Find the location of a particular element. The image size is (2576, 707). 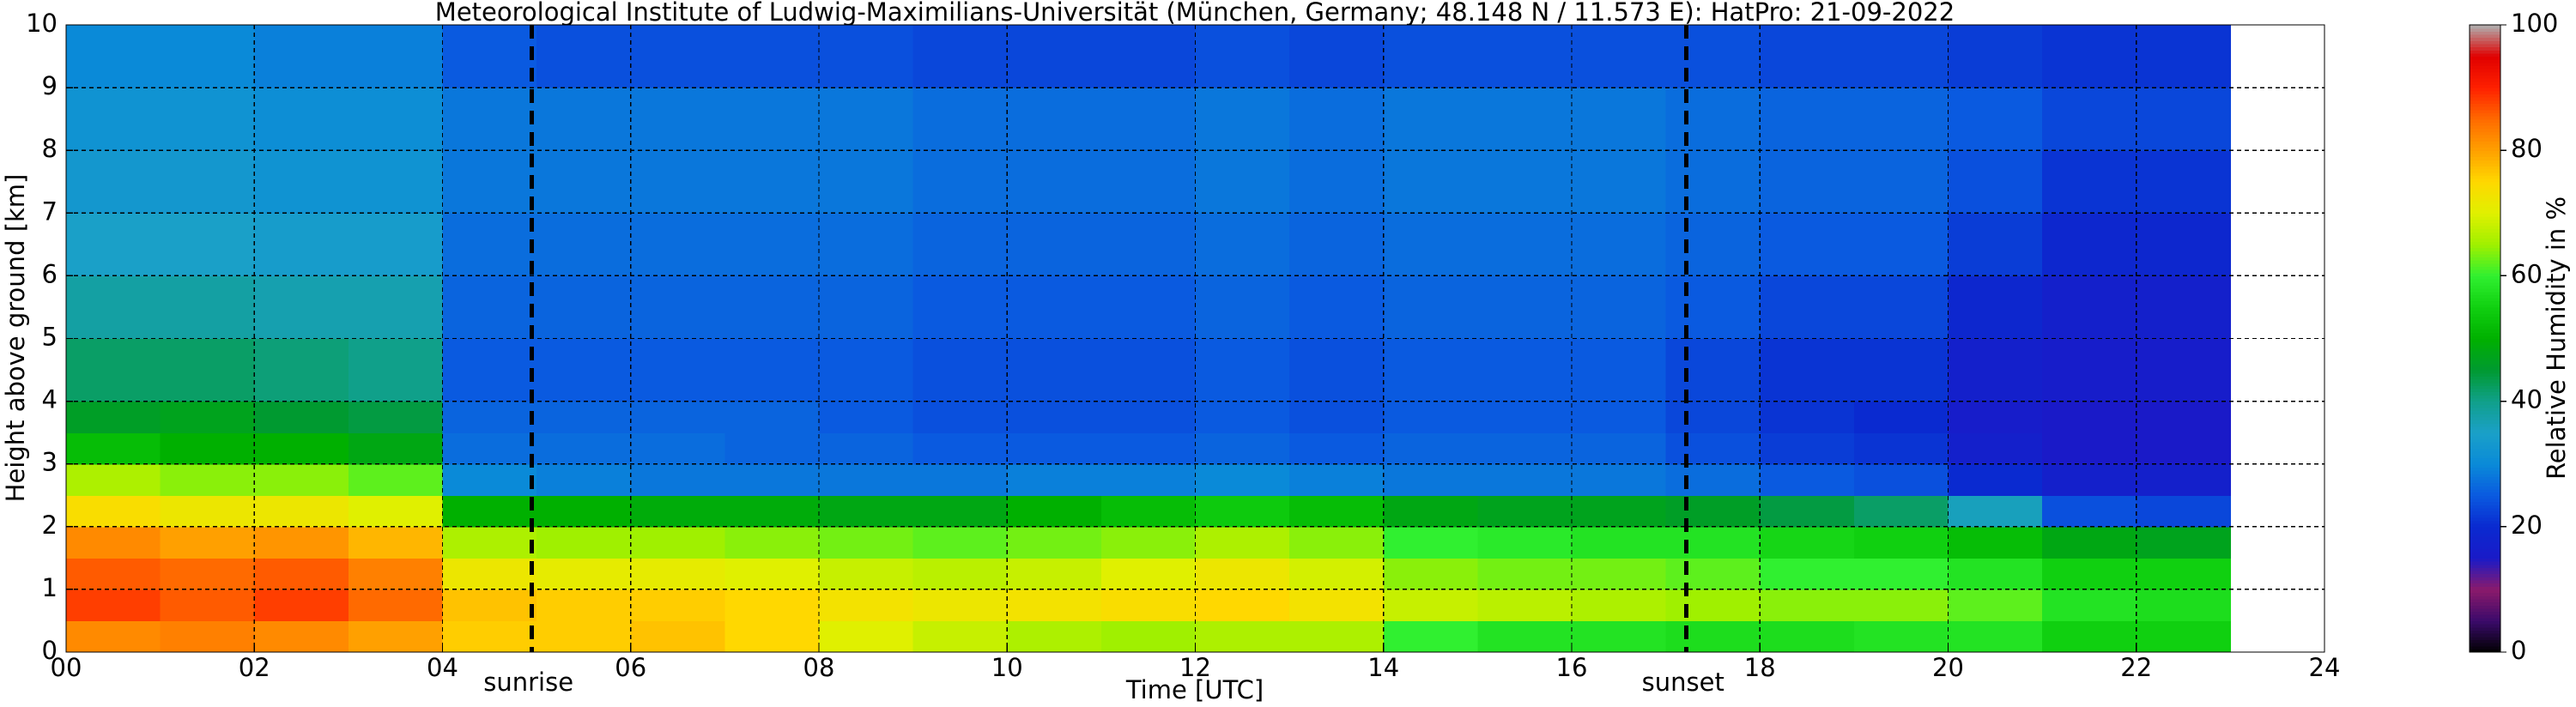

colorbar-tick-label: 60 is located at coordinates (2527, 273).